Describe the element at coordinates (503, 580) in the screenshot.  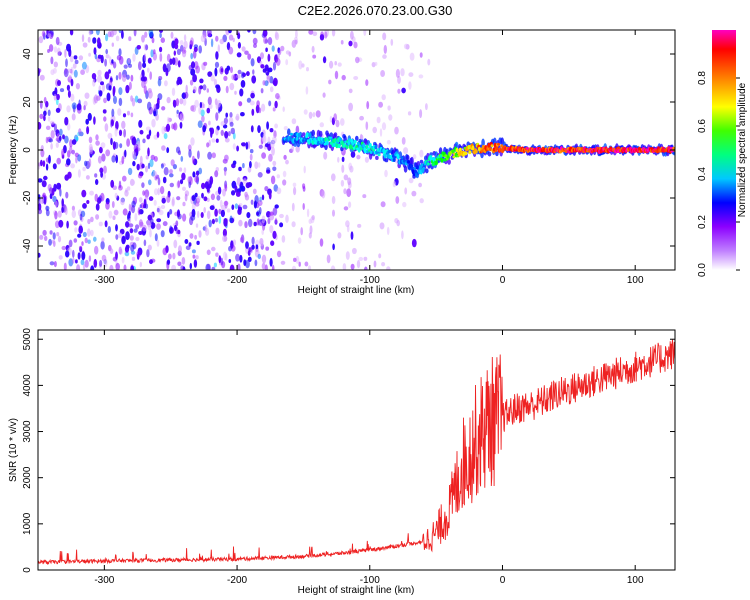
I see `x-tick-label: 0` at that location.